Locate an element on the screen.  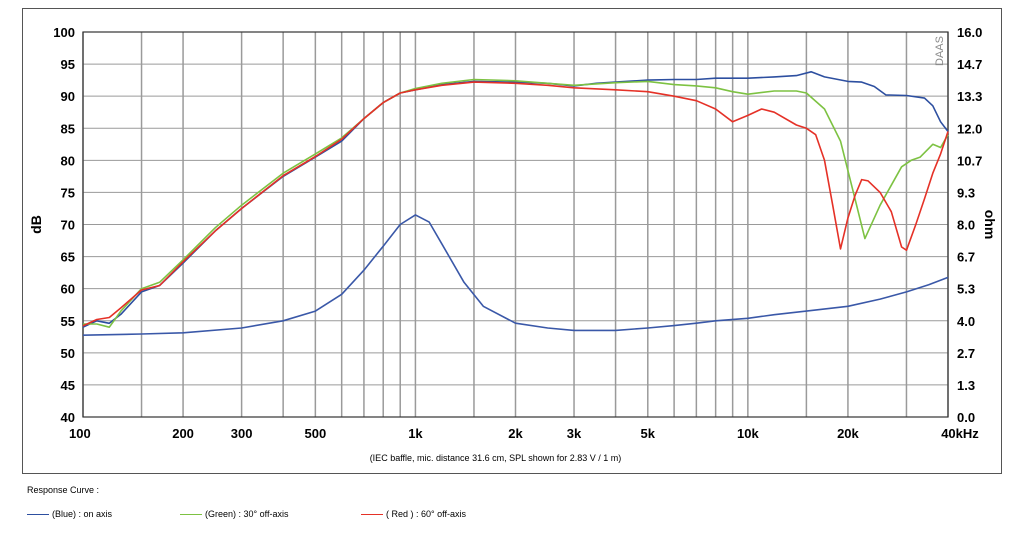
x-tick-label: 5k is located at coordinates (648, 433).